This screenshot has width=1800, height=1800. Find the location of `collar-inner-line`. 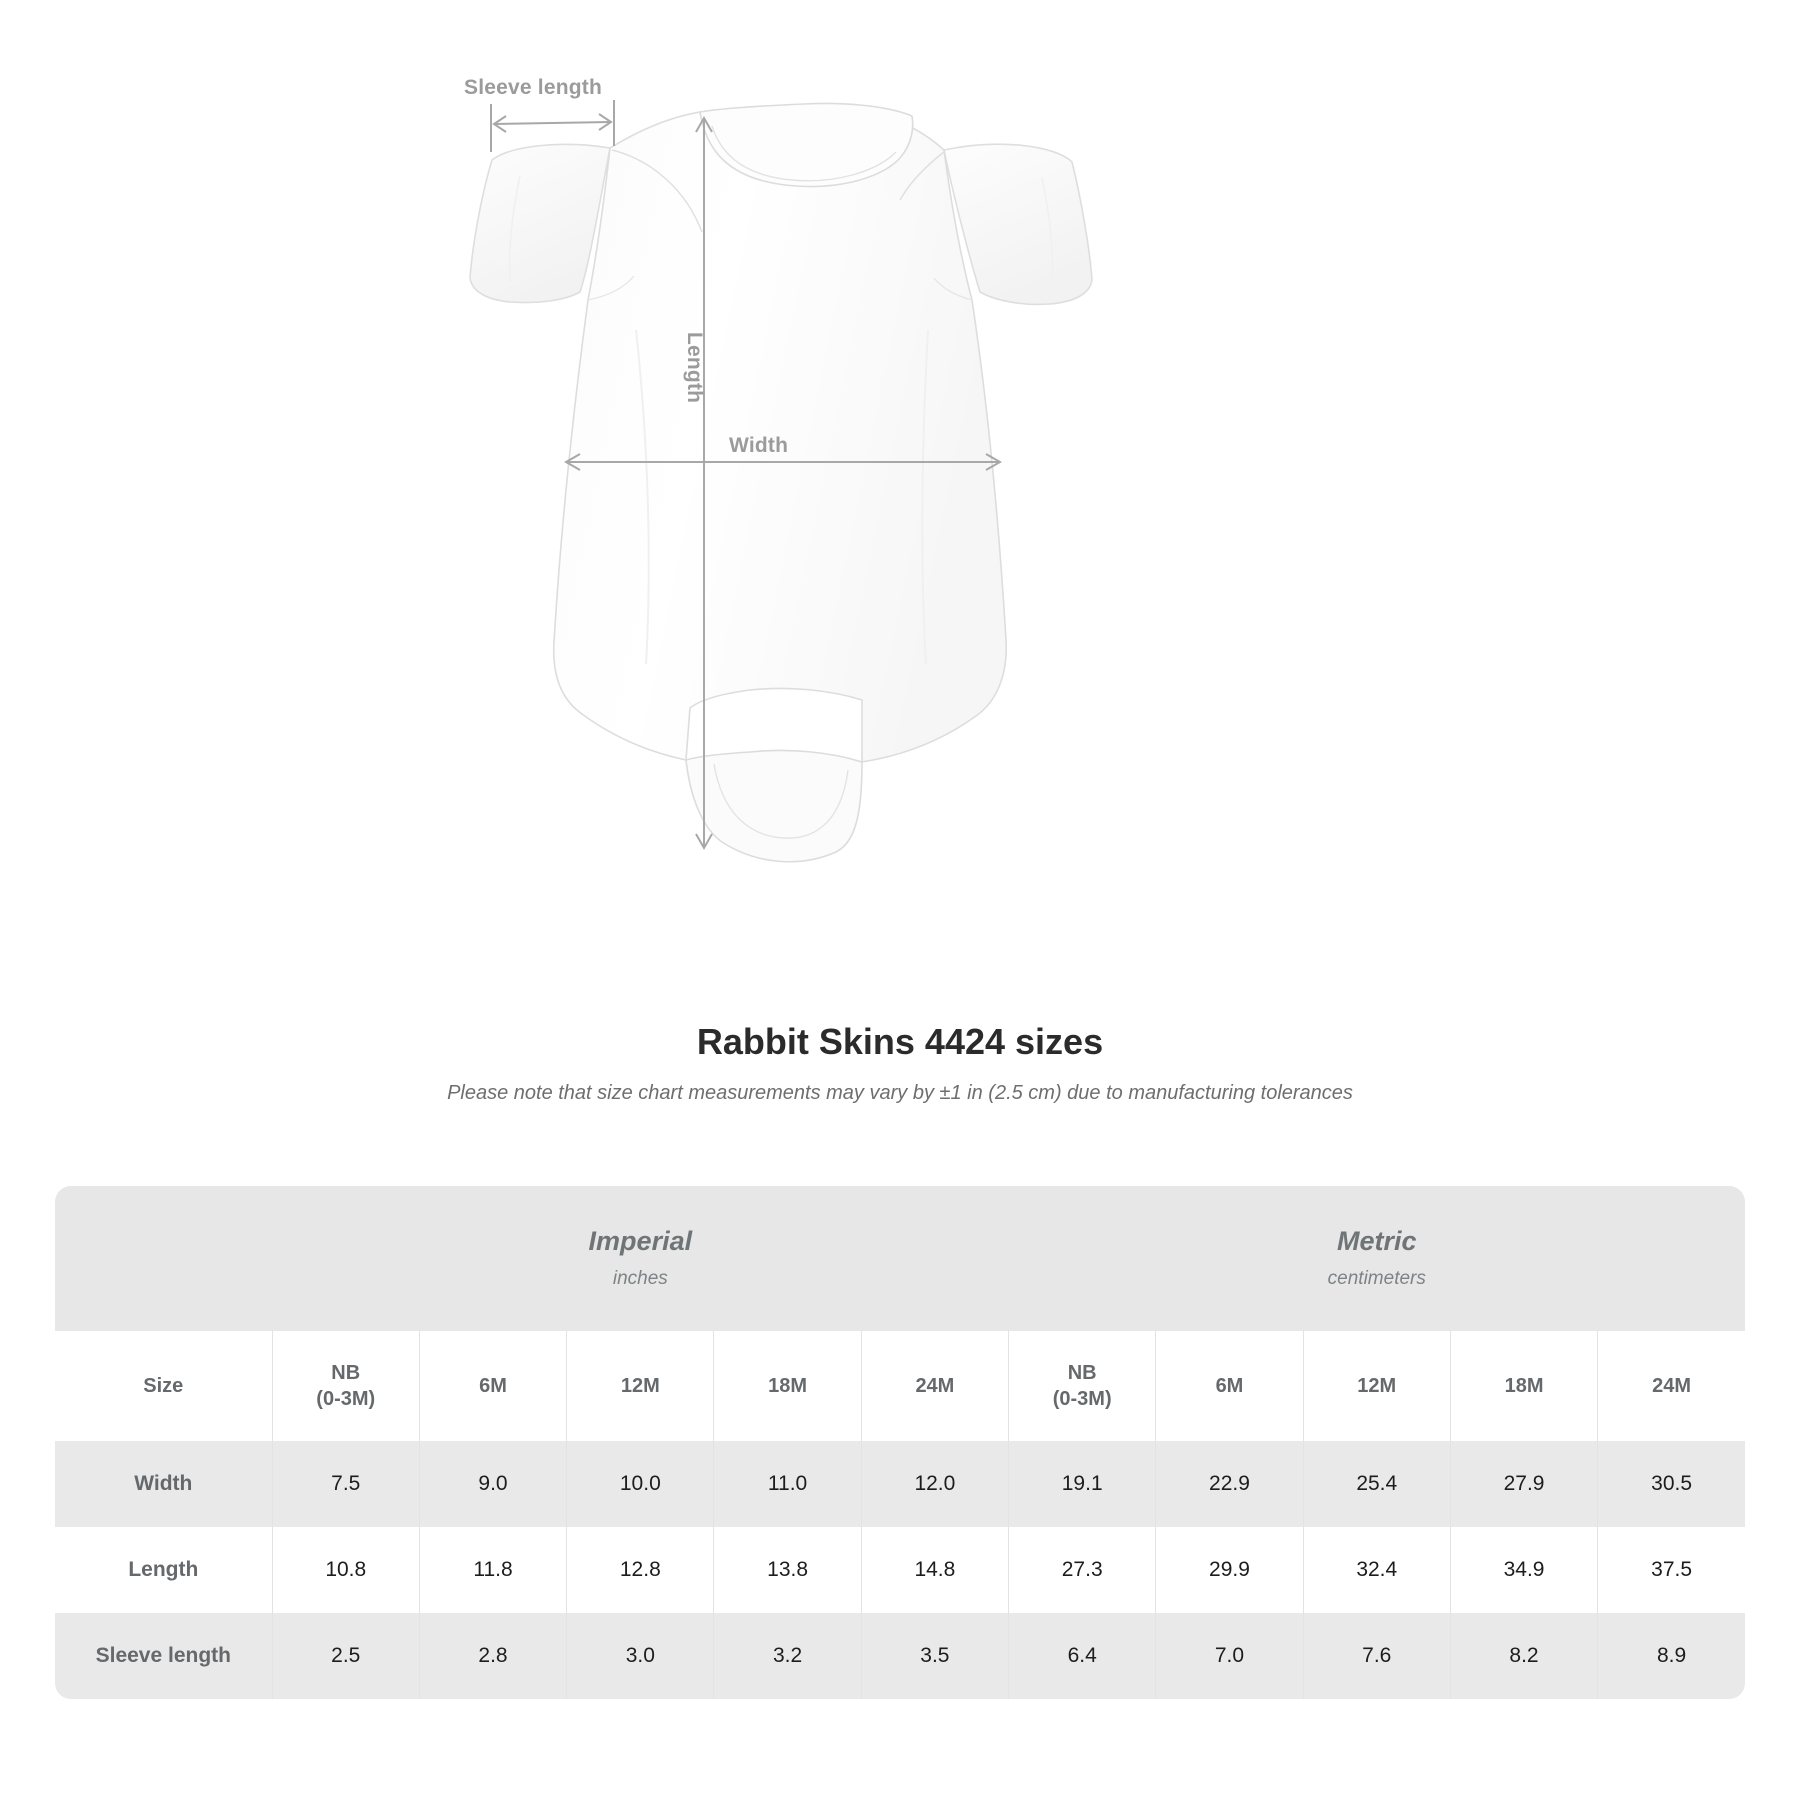

collar-inner-line is located at coordinates (804, 153).